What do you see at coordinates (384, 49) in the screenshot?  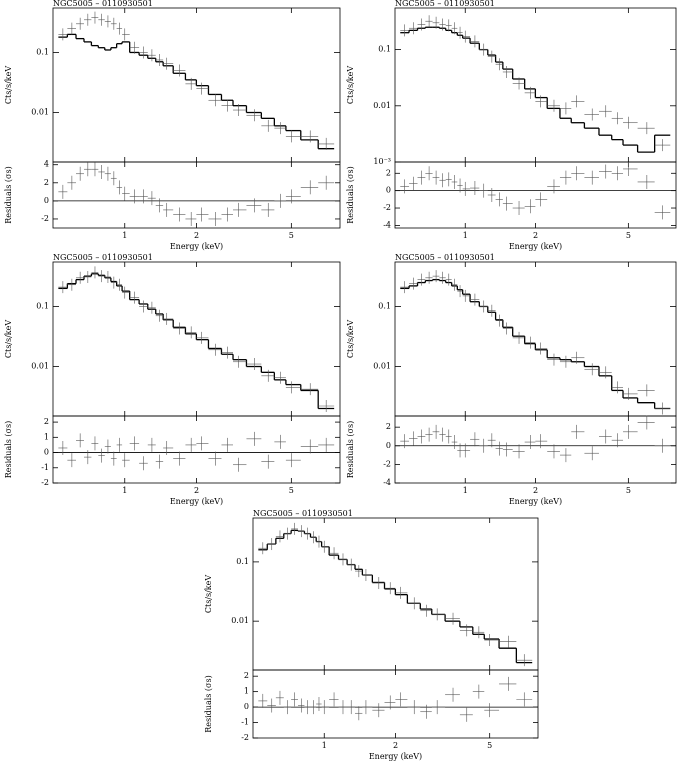 I see `y-tick-label: 0.1` at bounding box center [384, 49].